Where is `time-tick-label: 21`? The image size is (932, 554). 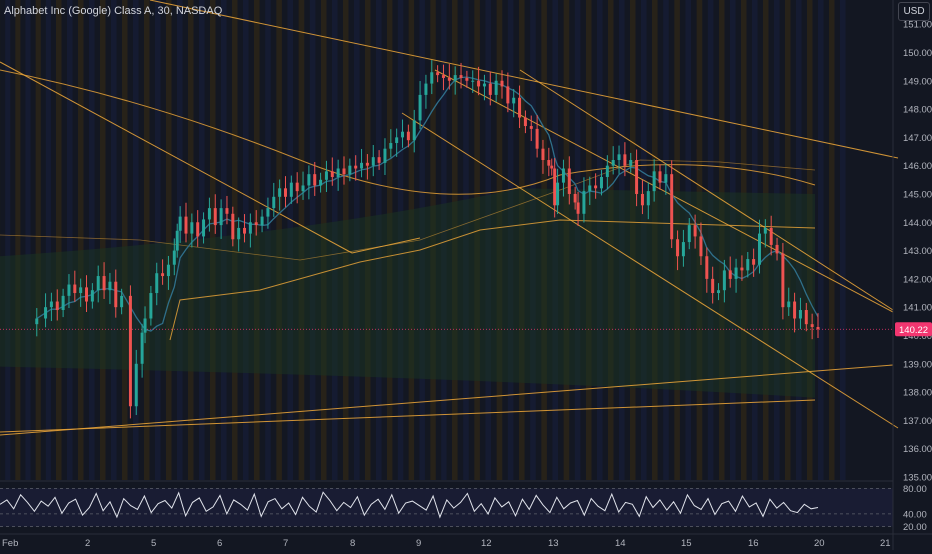 time-tick-label: 21 is located at coordinates (885, 543).